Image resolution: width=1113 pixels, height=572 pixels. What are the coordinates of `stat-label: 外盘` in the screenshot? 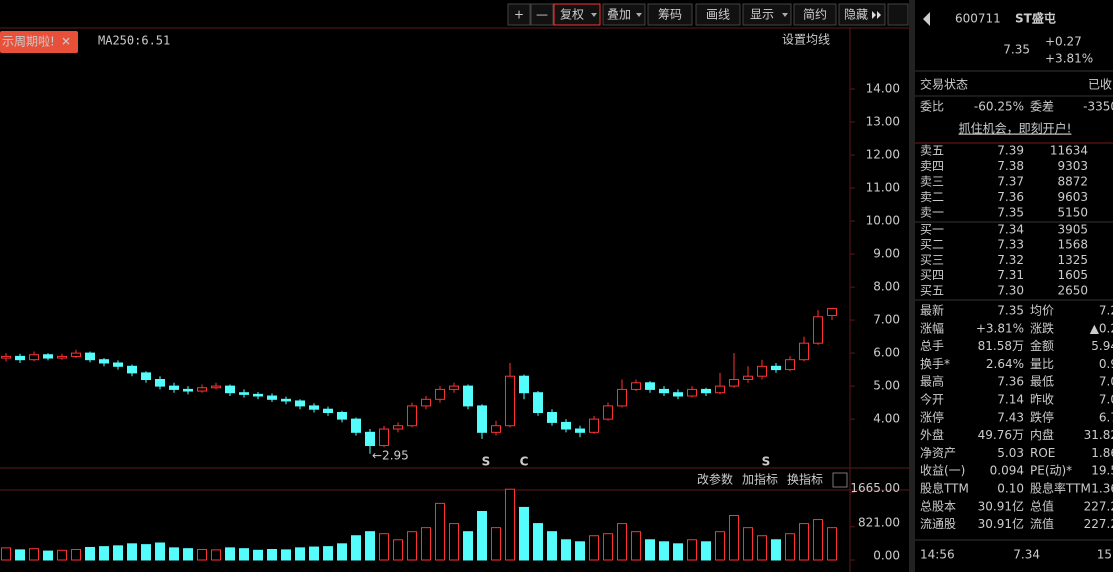 It's located at (932, 434).